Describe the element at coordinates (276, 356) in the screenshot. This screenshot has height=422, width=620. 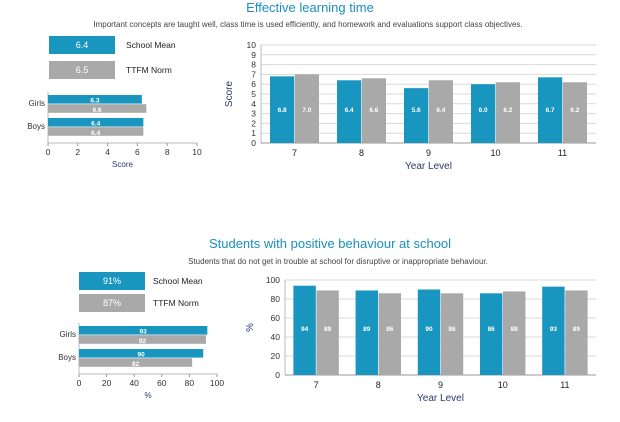
I see `v2-y-tick-label: 20` at that location.